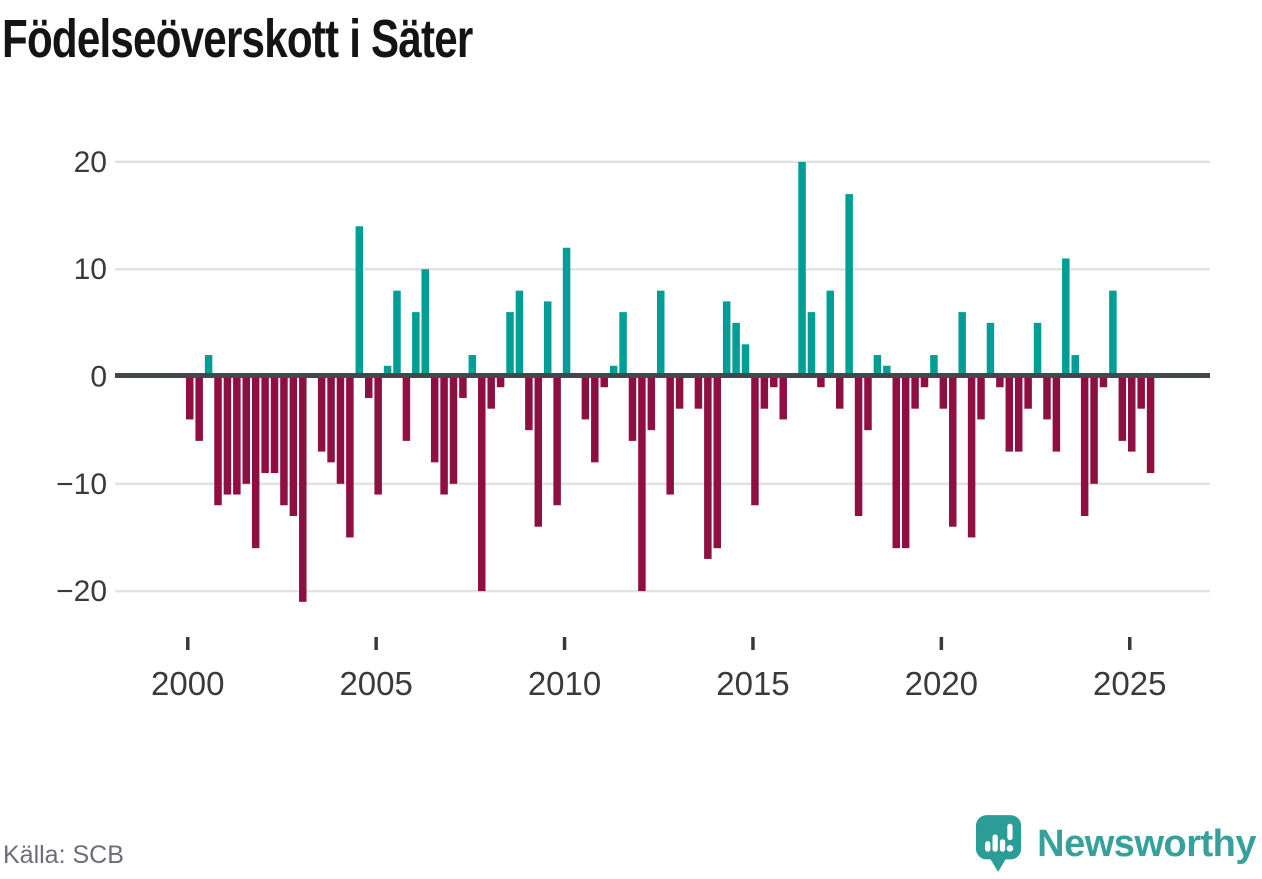 This screenshot has height=879, width=1262. Describe the element at coordinates (90, 269) in the screenshot. I see `y-tick-label: 10` at that location.